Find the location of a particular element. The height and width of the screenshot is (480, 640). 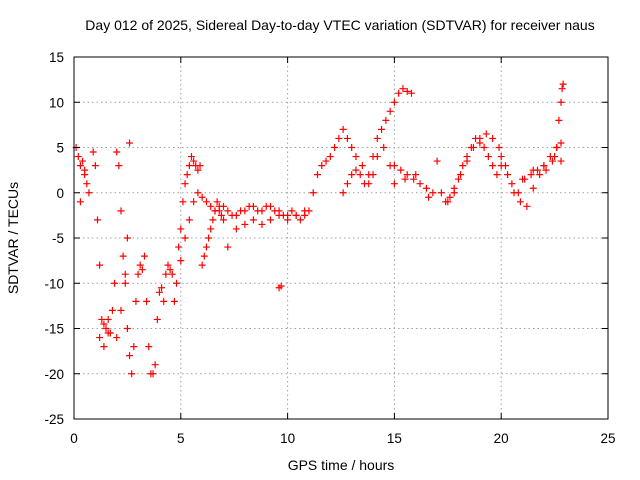

y-tick-label: -15 is located at coordinates (54, 329).